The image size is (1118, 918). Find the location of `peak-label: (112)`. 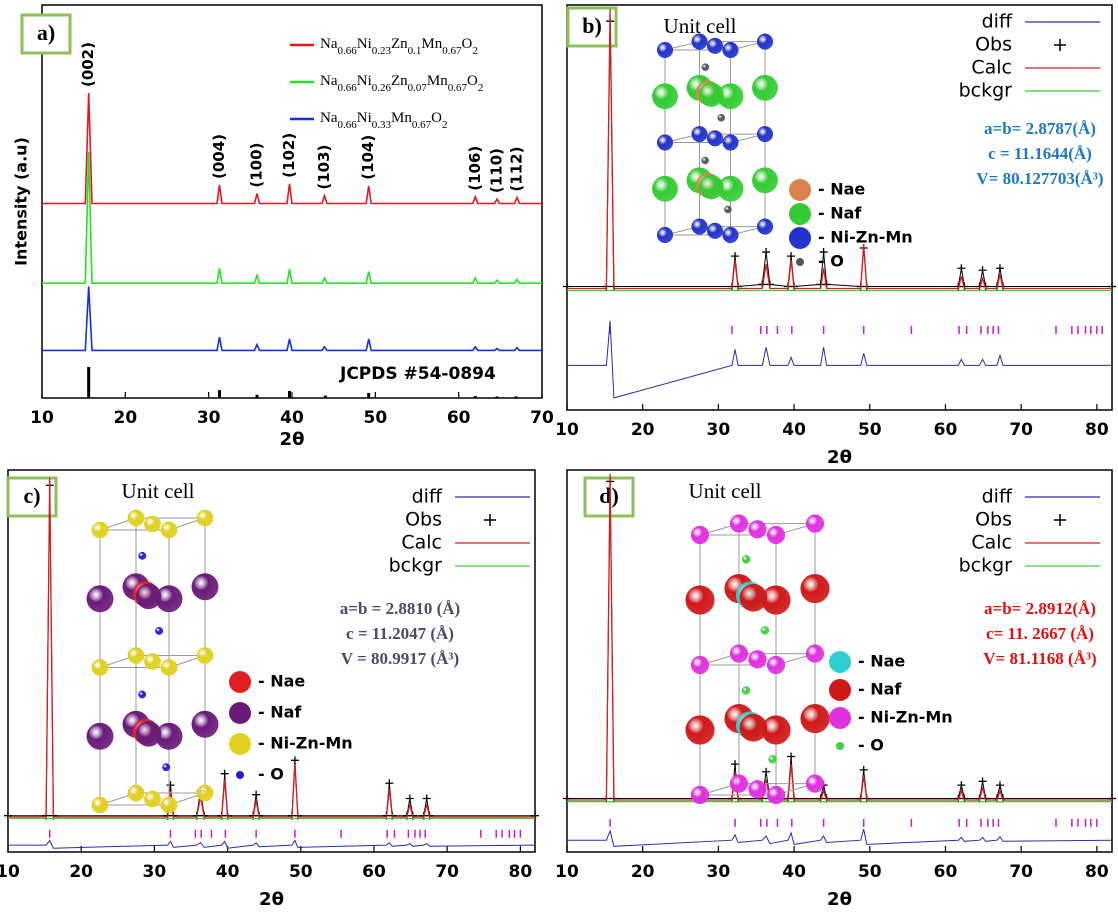

peak-label: (112) is located at coordinates (517, 169).